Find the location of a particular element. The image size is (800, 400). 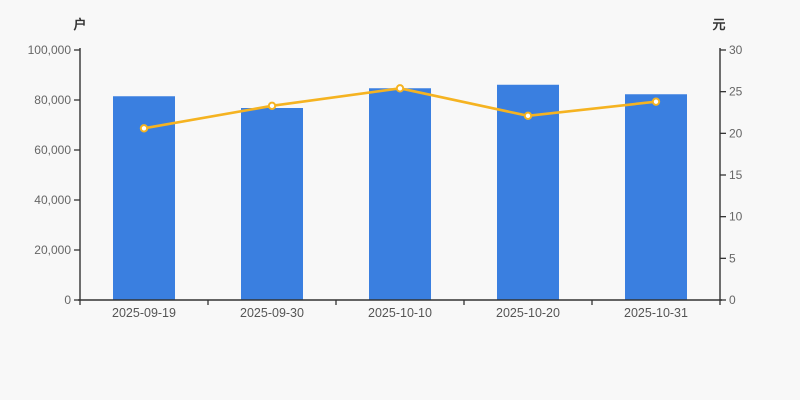

x-axis-date-label: 2025-09-30 is located at coordinates (272, 313).